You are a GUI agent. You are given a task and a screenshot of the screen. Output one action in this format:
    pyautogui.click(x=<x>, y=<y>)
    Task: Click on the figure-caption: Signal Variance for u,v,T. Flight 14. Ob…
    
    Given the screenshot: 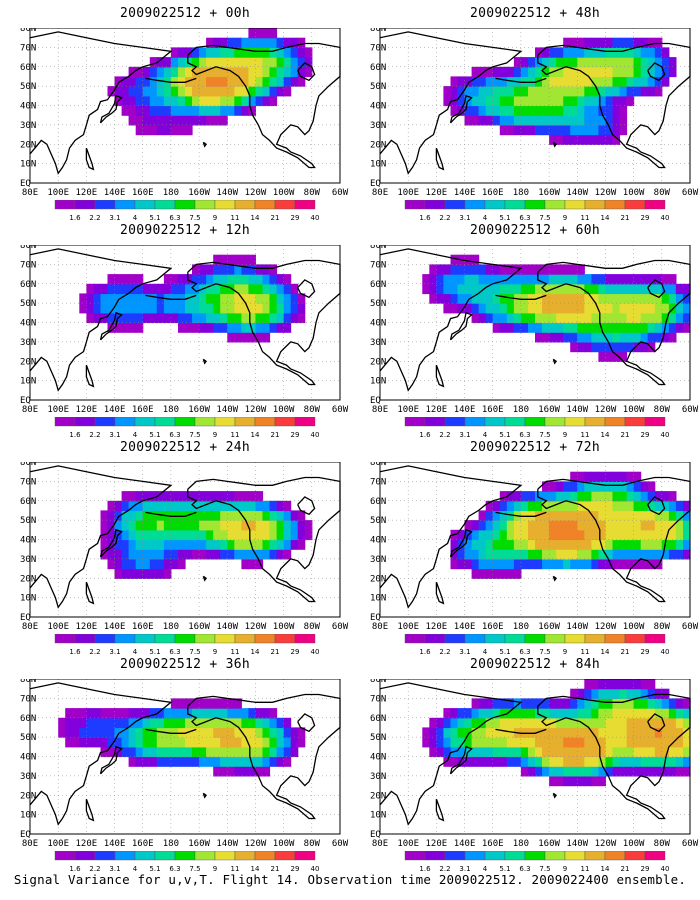 What is the action you would take?
    pyautogui.click(x=350, y=879)
    